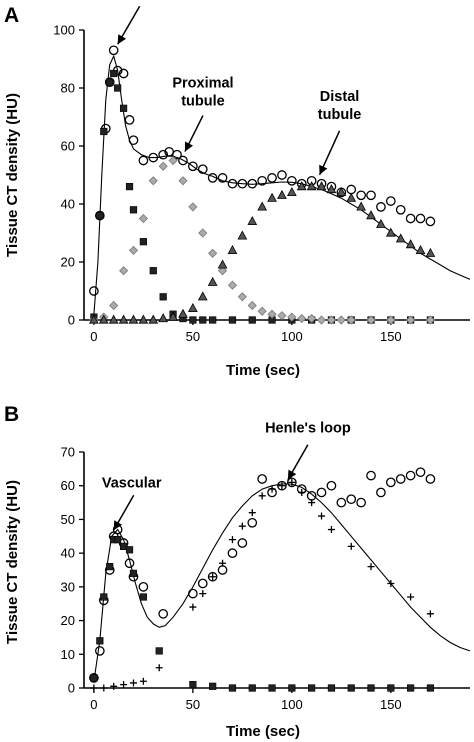  What do you see at coordinates (68, 620) in the screenshot?
I see `panel-b-y-tick-label: 20` at bounding box center [68, 620].